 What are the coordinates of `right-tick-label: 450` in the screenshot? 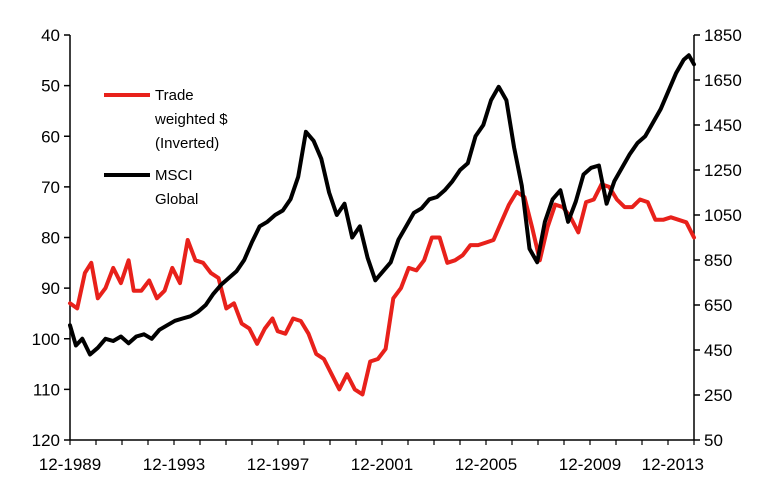 It's located at (718, 350).